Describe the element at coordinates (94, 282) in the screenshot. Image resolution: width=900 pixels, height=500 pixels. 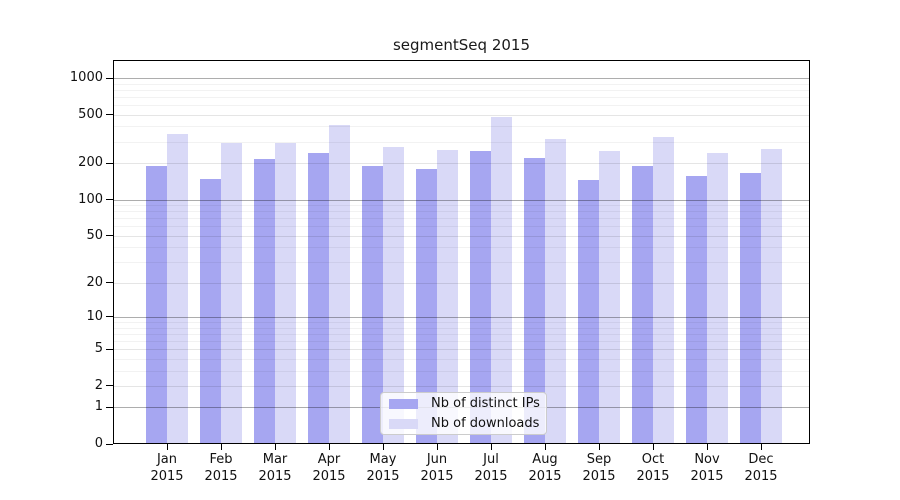
I see `y-tick-label: 20` at that location.